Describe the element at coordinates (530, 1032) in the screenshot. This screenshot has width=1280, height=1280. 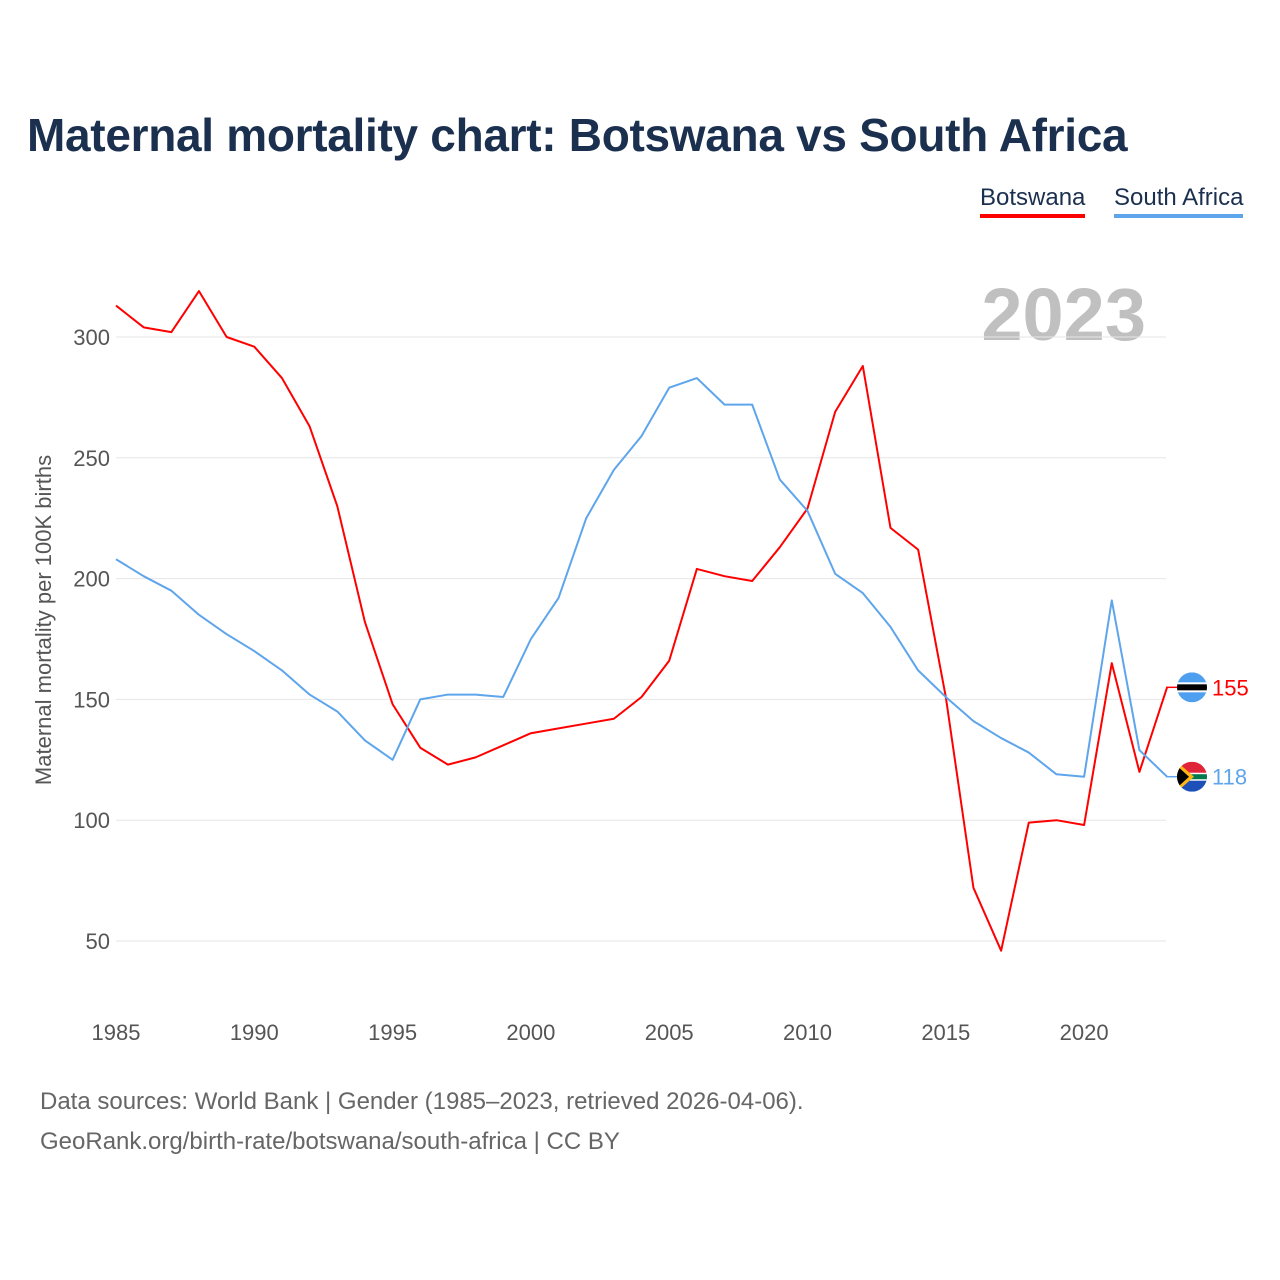
I see `x-tick-label: 2000` at that location.